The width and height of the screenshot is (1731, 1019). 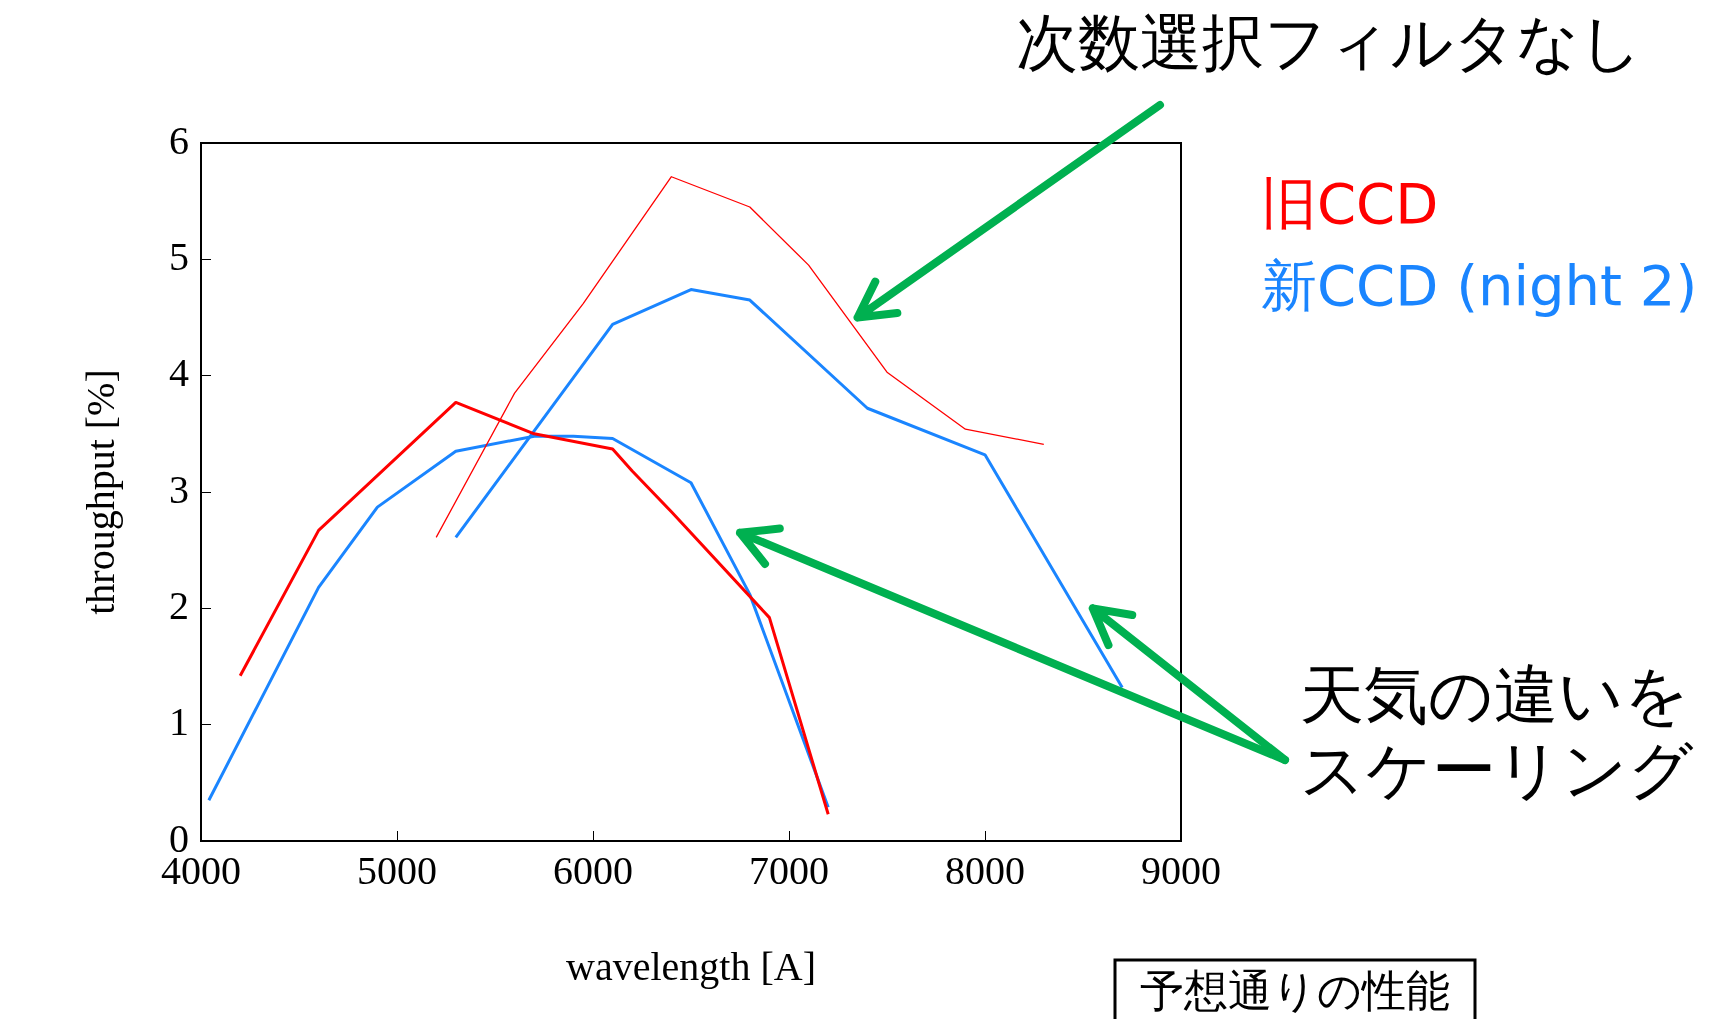 I want to click on x-tick-label: 5000, so click(x=397, y=870).